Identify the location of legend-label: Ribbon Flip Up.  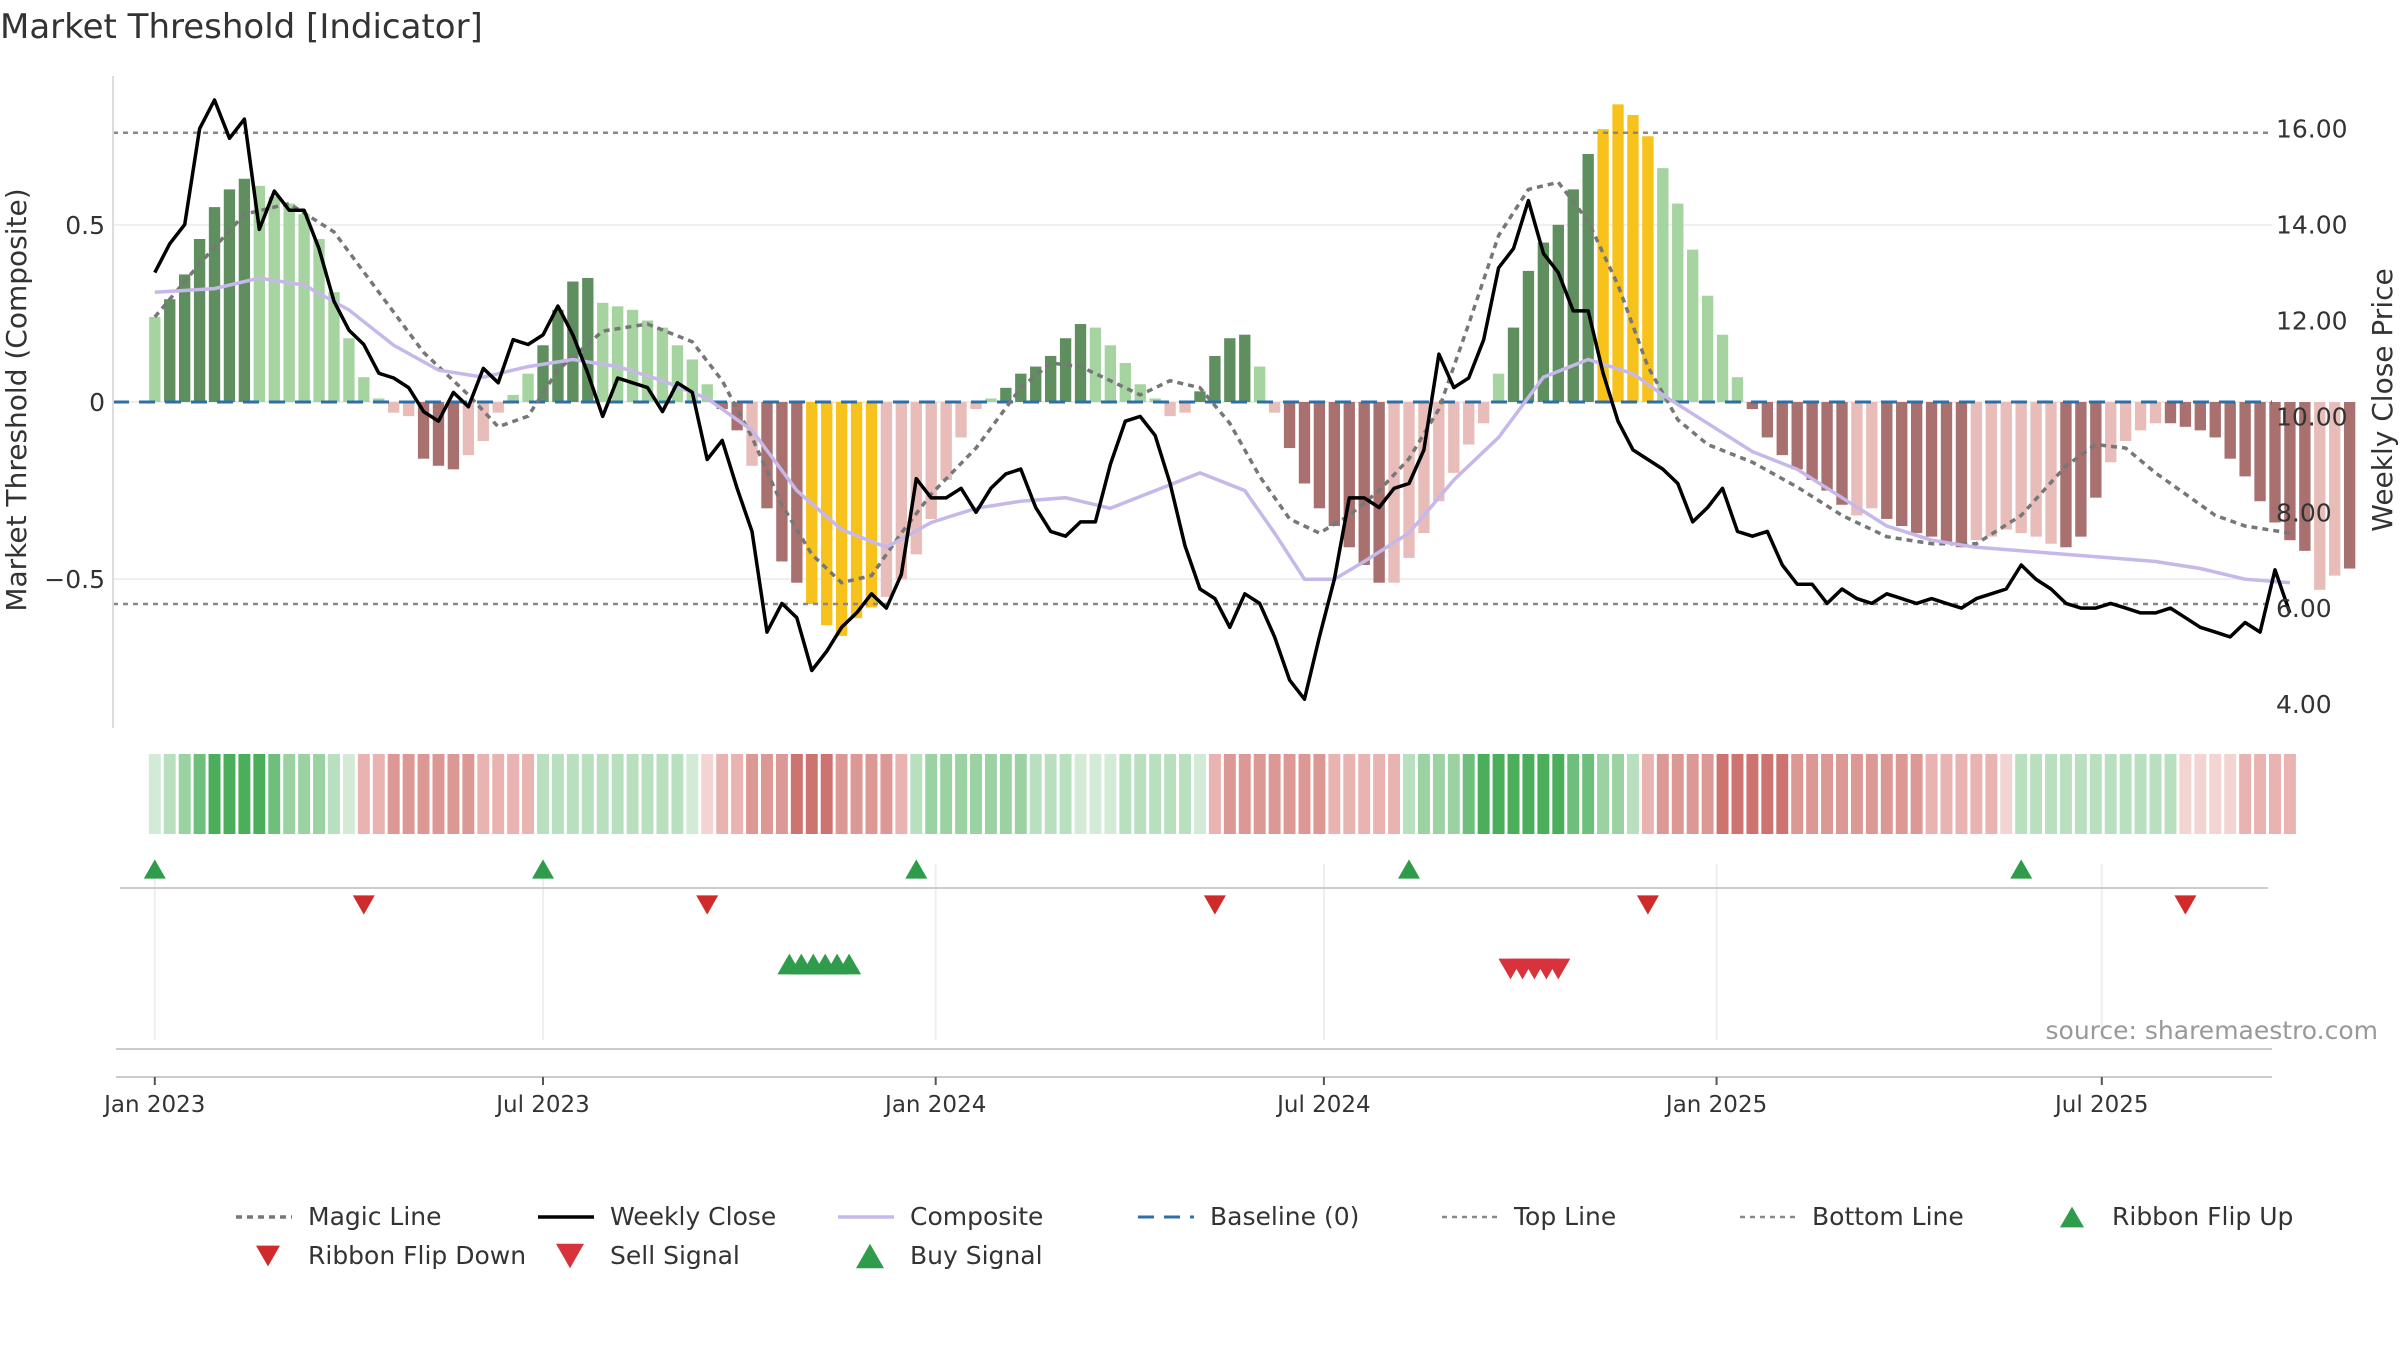
(2202, 1216).